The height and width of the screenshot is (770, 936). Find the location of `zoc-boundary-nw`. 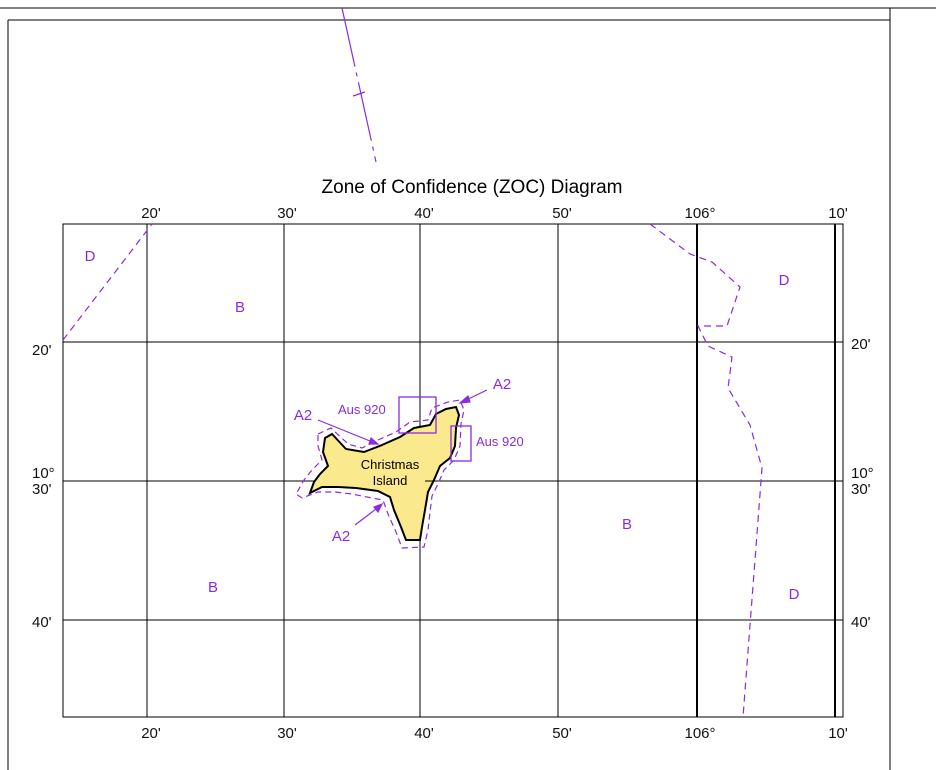

zoc-boundary-nw is located at coordinates (107, 282).